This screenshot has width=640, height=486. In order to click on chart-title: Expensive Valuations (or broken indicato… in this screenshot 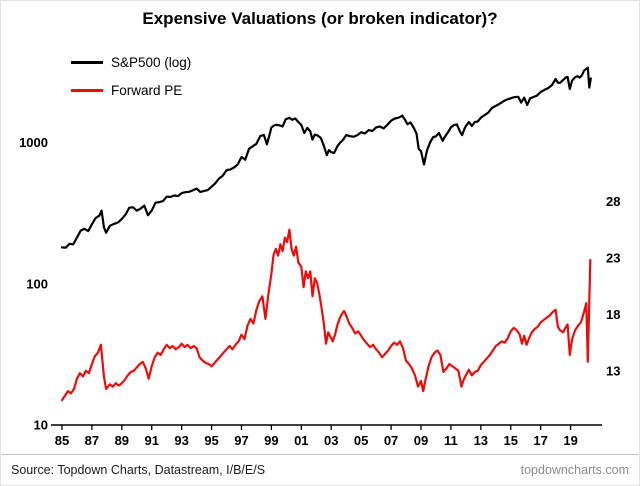, I will do `click(320, 18)`.